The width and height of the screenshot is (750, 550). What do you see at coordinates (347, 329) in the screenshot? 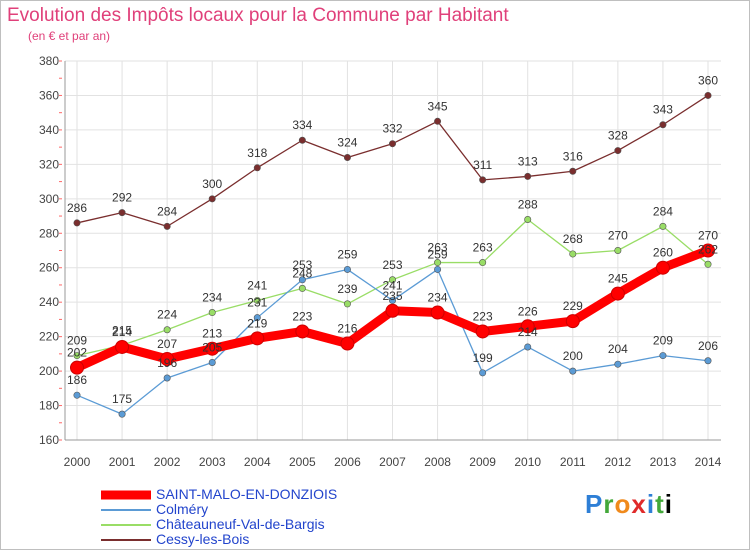
I see `data-label: 216` at bounding box center [347, 329].